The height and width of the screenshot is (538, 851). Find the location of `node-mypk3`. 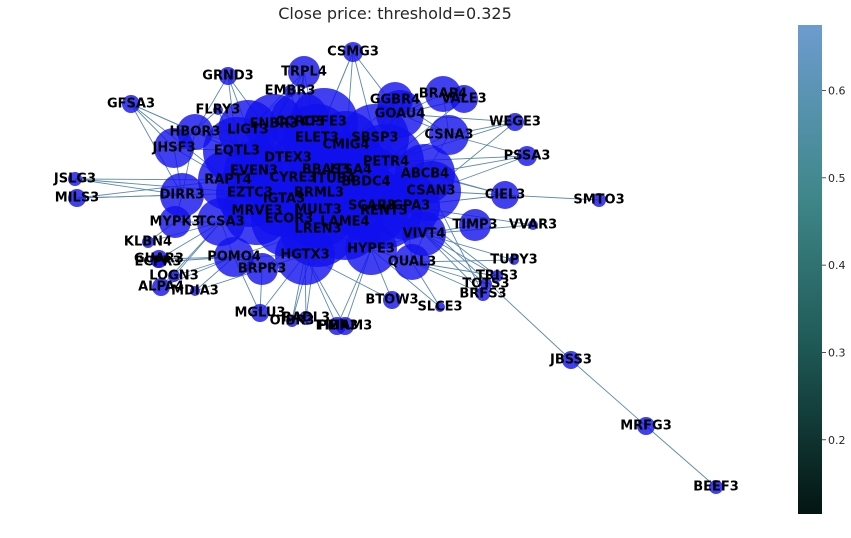

node-mypk3 is located at coordinates (175, 222).